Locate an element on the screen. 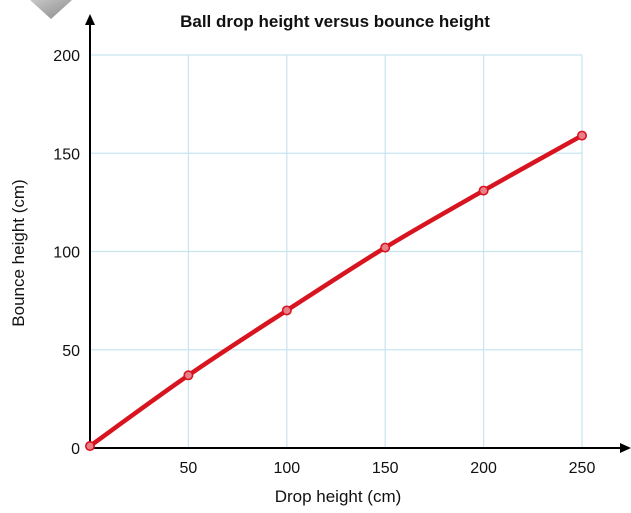  corner-decoration is located at coordinates (51, 9).